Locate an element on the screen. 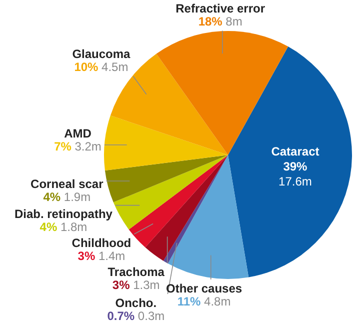 This screenshot has height=324, width=360. slice-label: Cataract is located at coordinates (295, 151).